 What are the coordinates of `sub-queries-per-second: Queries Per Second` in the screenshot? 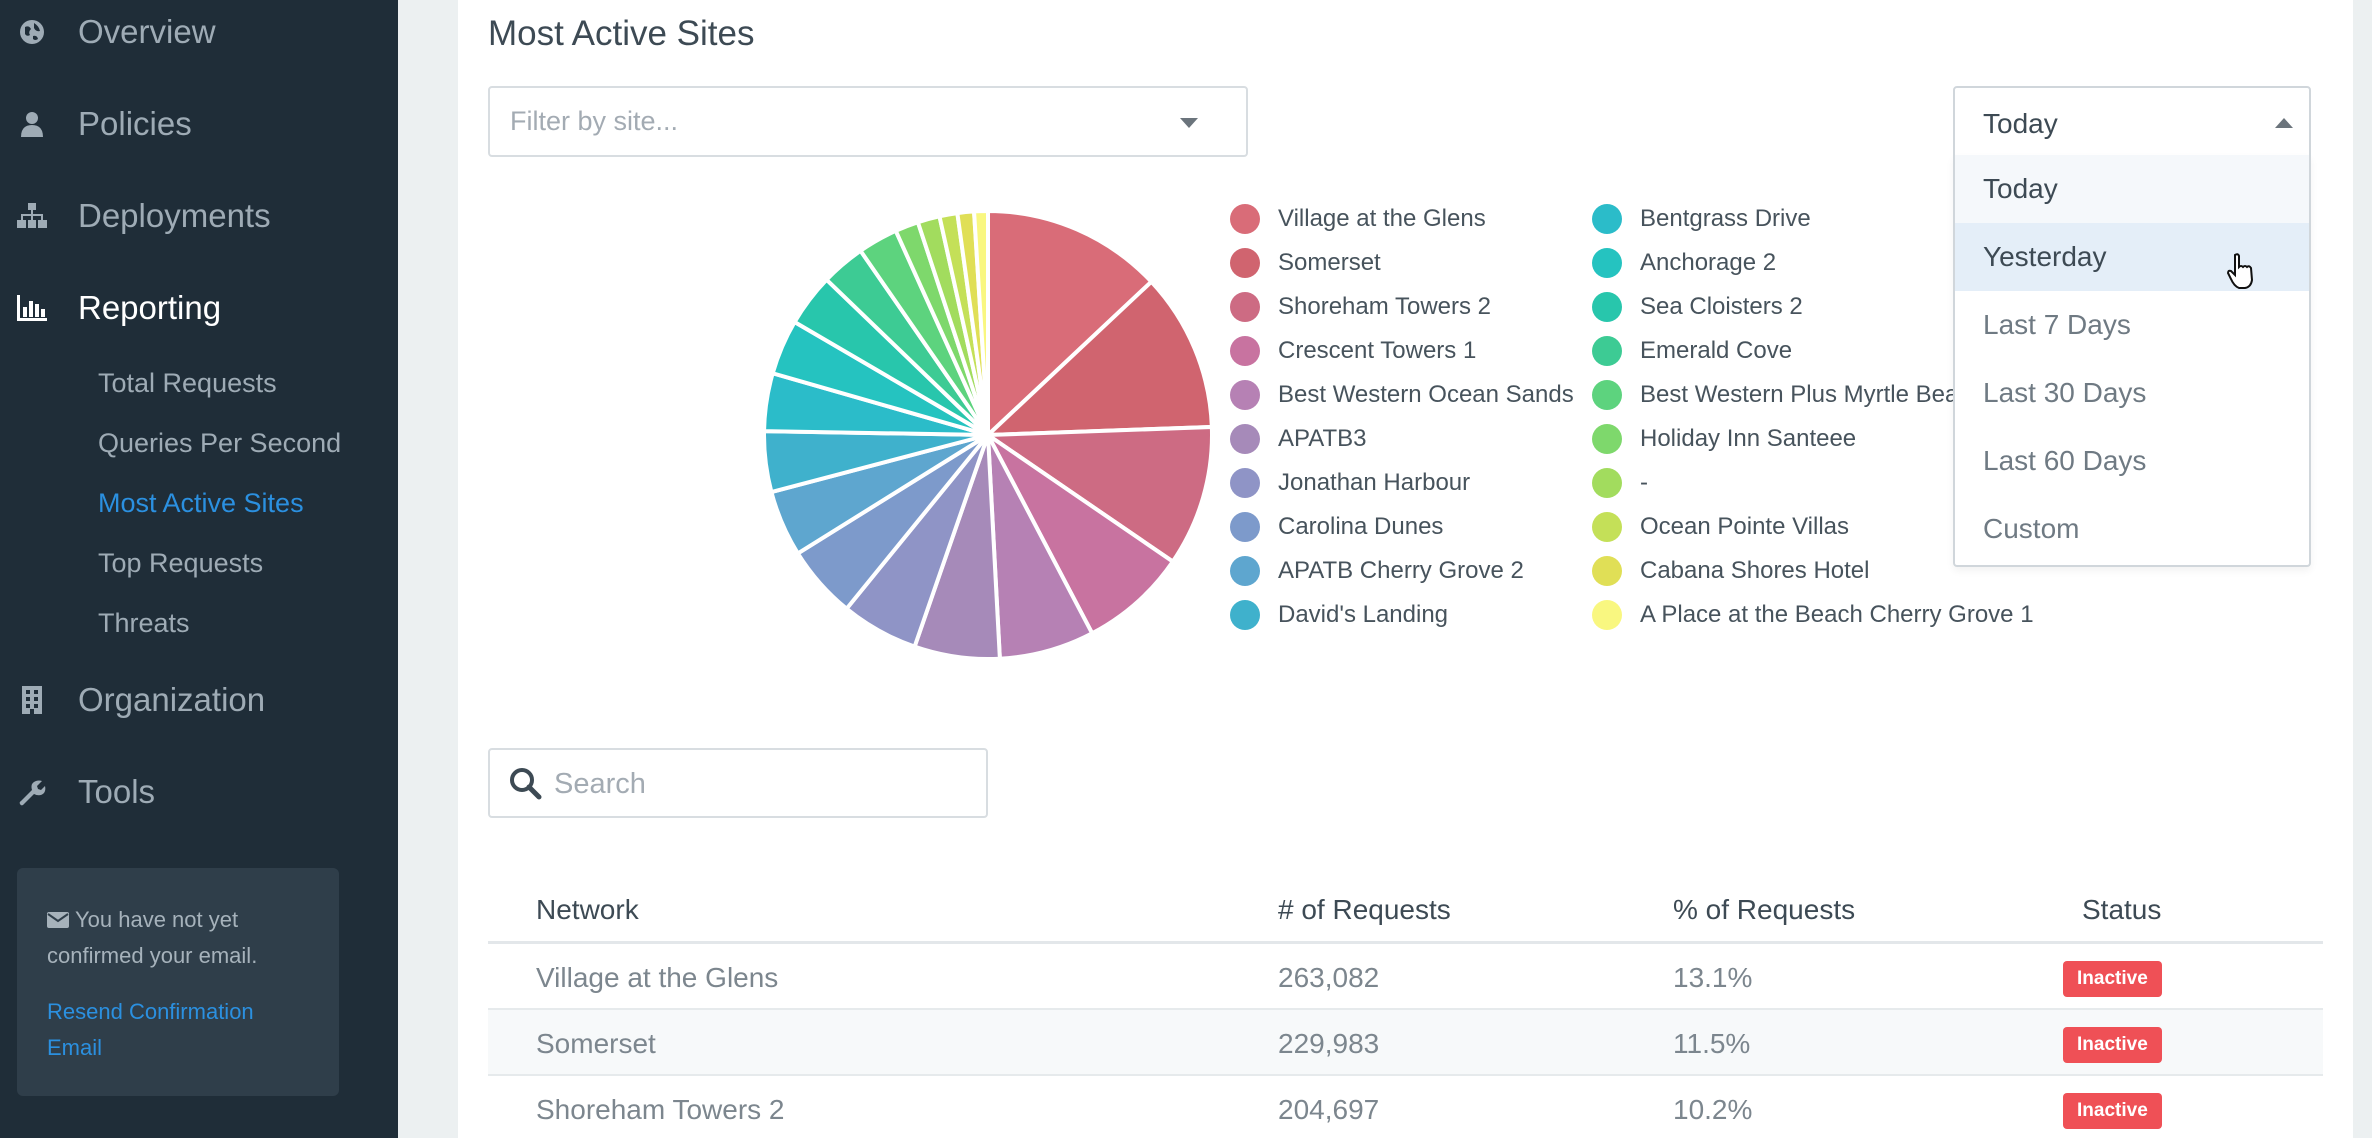 It's located at (220, 443).